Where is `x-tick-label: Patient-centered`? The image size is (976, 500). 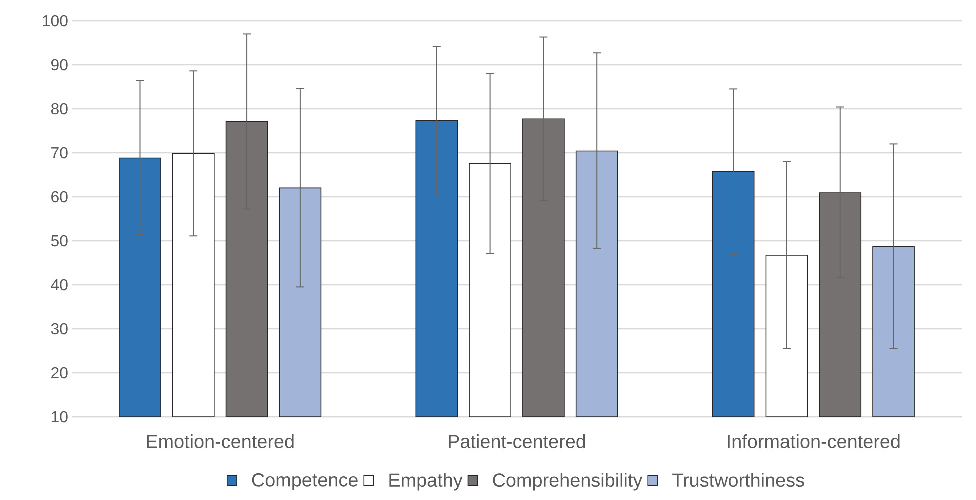
x-tick-label: Patient-centered is located at coordinates (517, 441).